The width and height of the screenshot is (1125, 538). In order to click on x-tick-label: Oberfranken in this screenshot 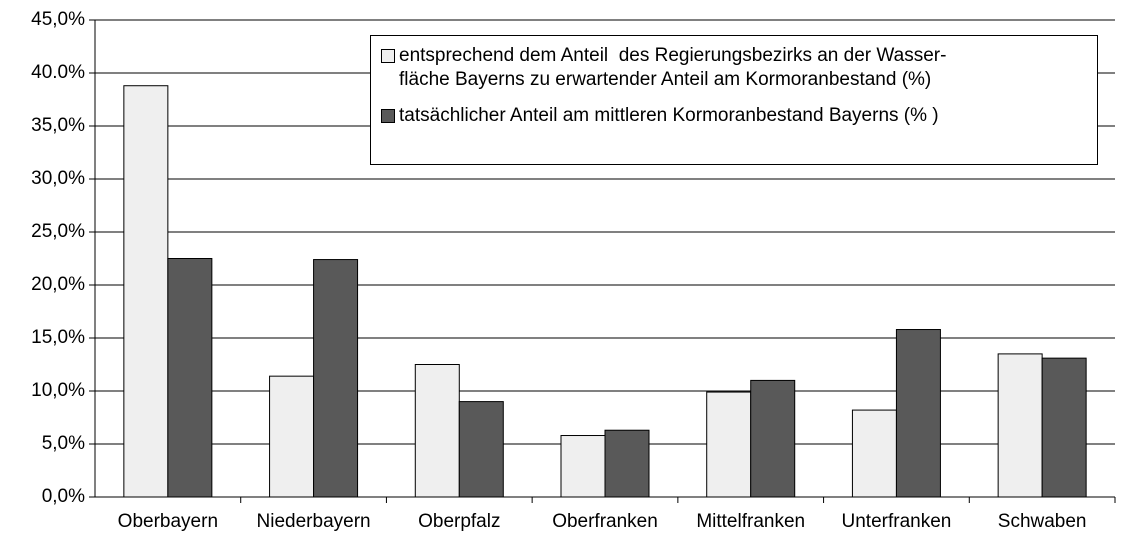, I will do `click(605, 521)`.